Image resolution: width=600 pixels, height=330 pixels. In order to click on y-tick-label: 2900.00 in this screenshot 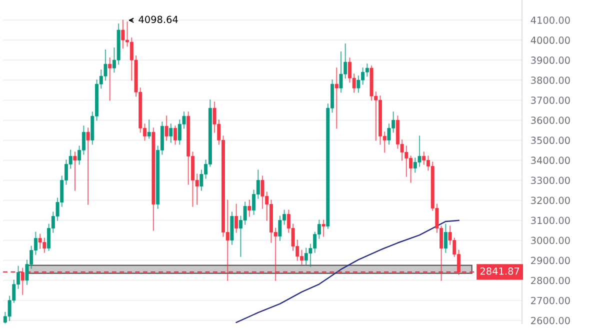, I will do `click(550, 260)`.